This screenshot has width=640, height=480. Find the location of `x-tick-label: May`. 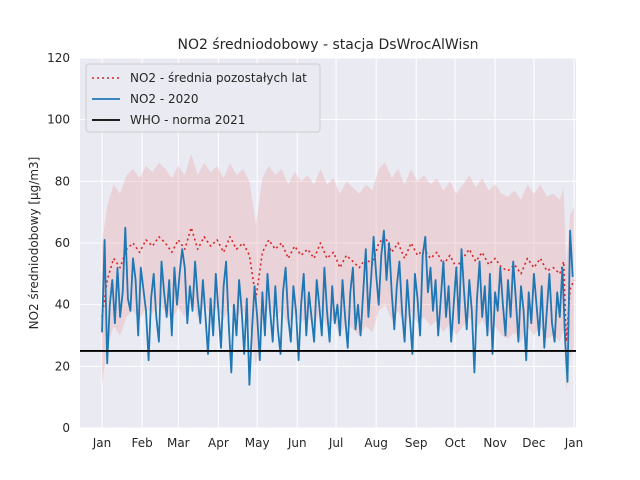

x-tick-label: May is located at coordinates (257, 443).